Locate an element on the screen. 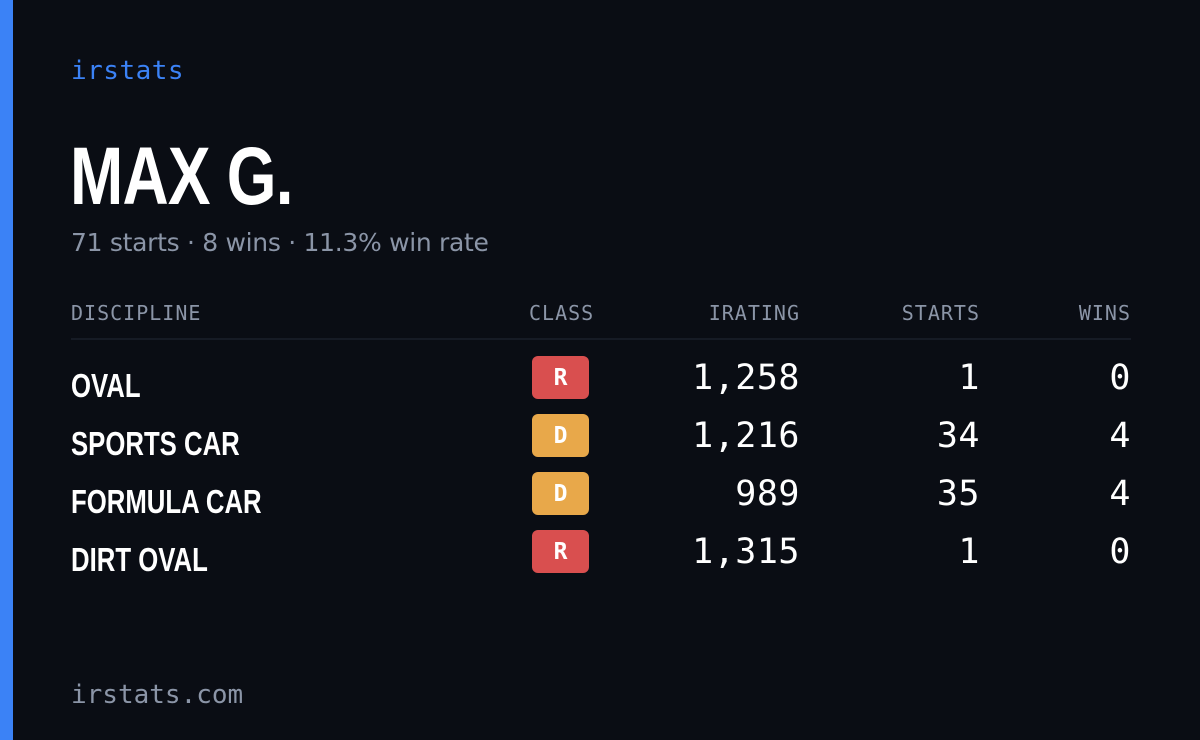 The height and width of the screenshot is (740, 1200). irating-value: 1,216 is located at coordinates (746, 436).